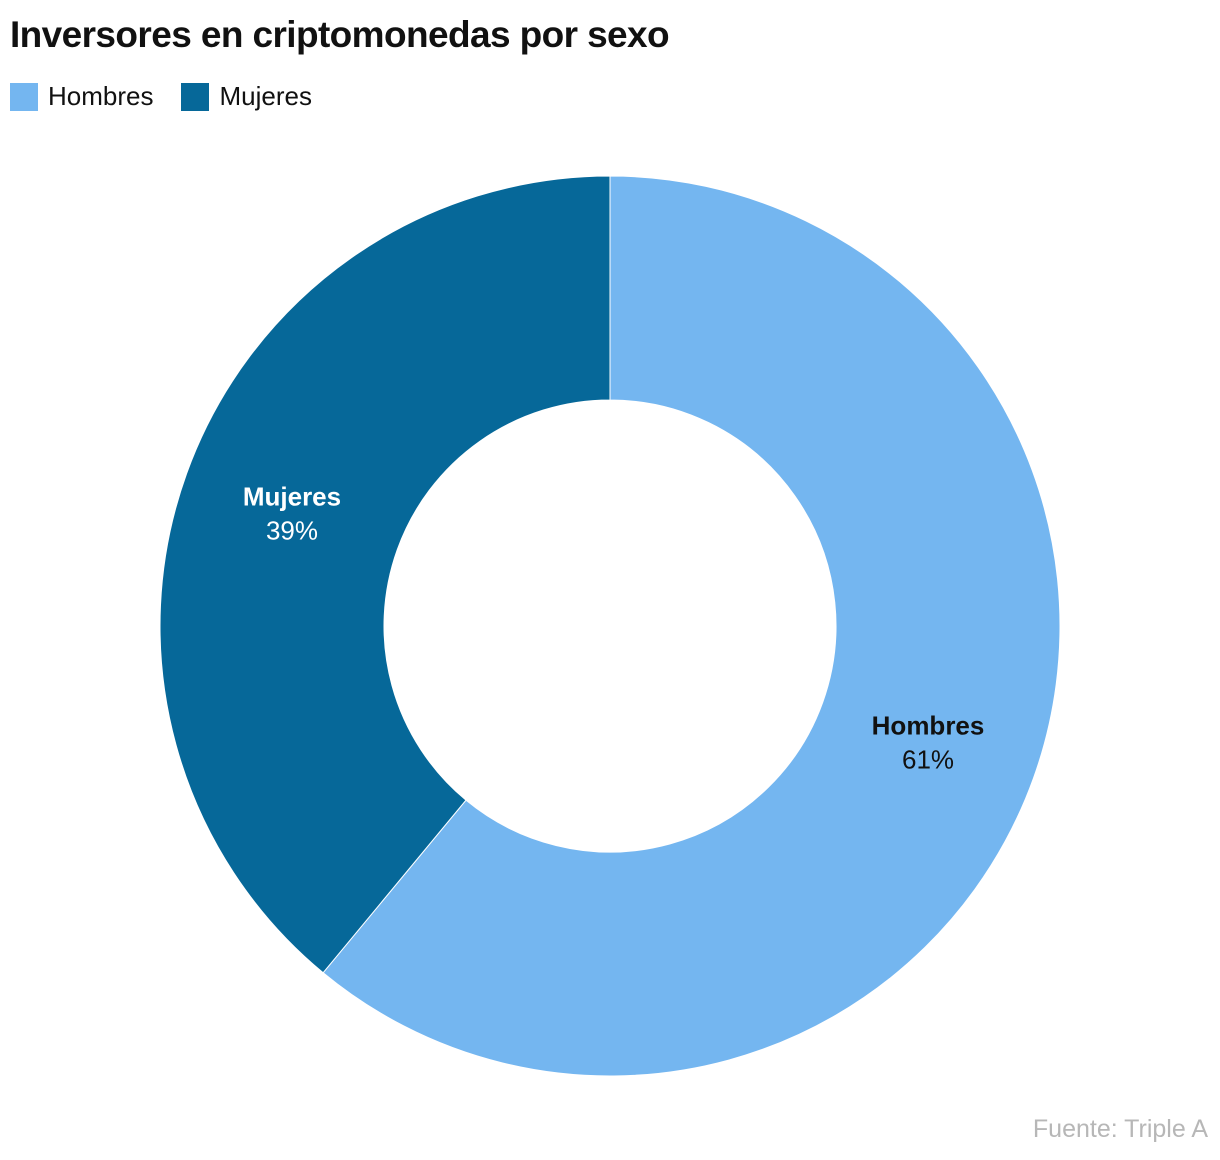 The width and height of the screenshot is (1220, 1160). Describe the element at coordinates (292, 497) in the screenshot. I see `slice-label-mujeres: Mujeres` at that location.